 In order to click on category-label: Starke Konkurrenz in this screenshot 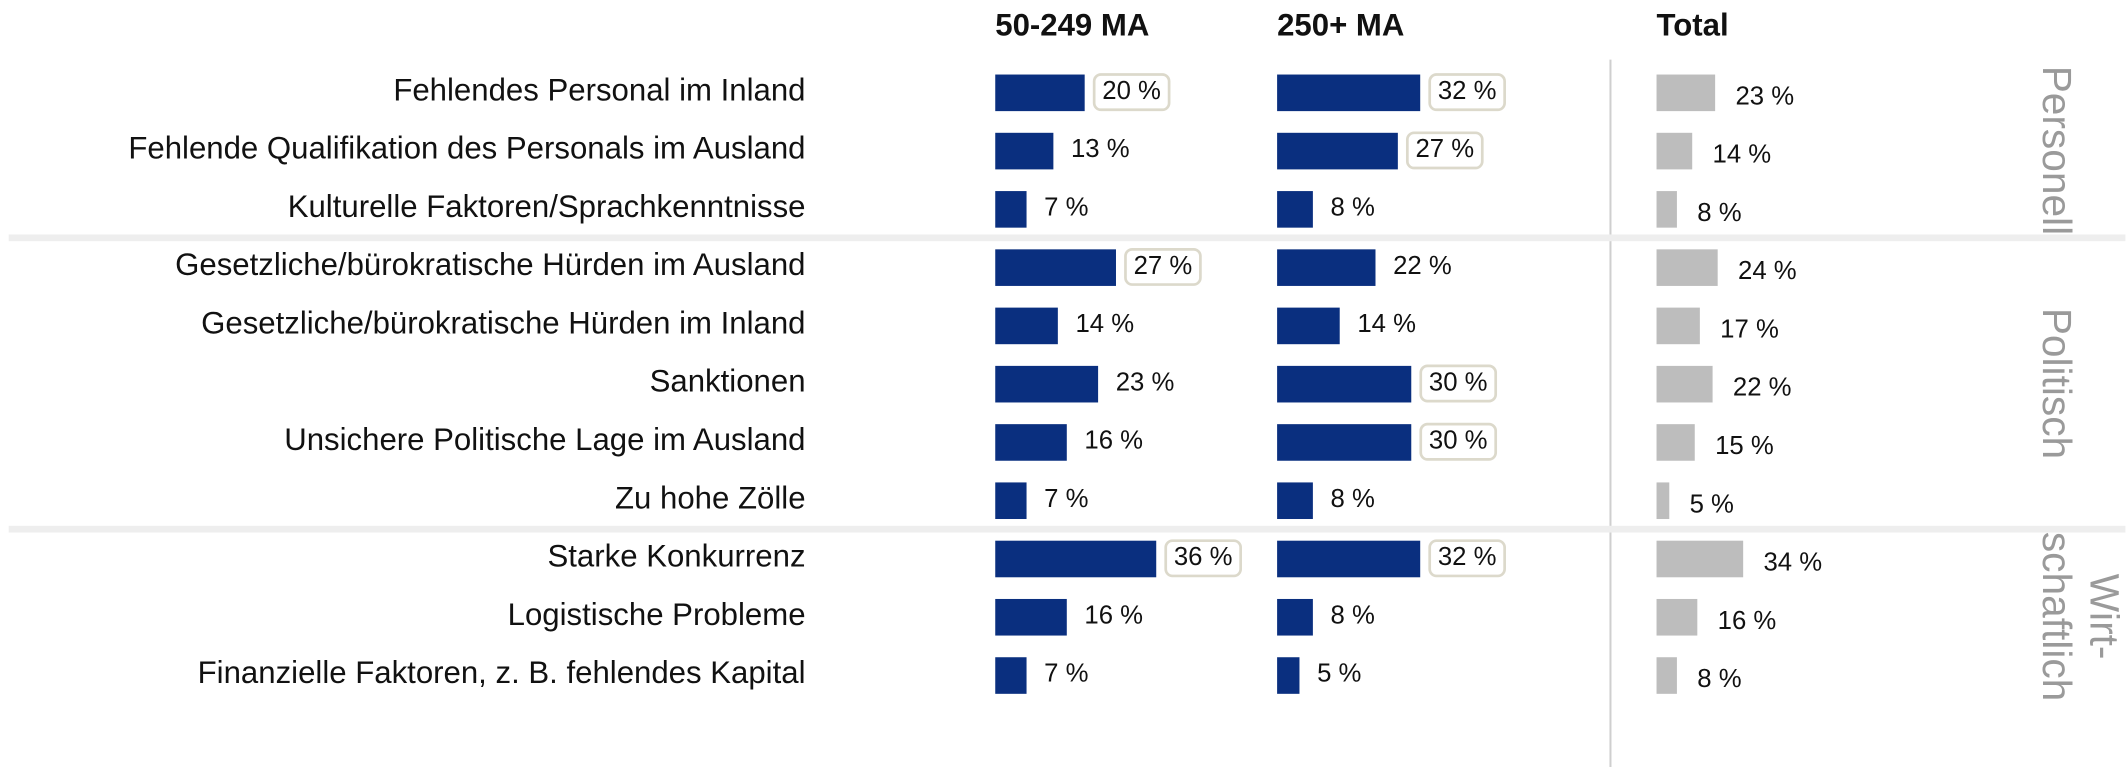, I will do `click(676, 556)`.